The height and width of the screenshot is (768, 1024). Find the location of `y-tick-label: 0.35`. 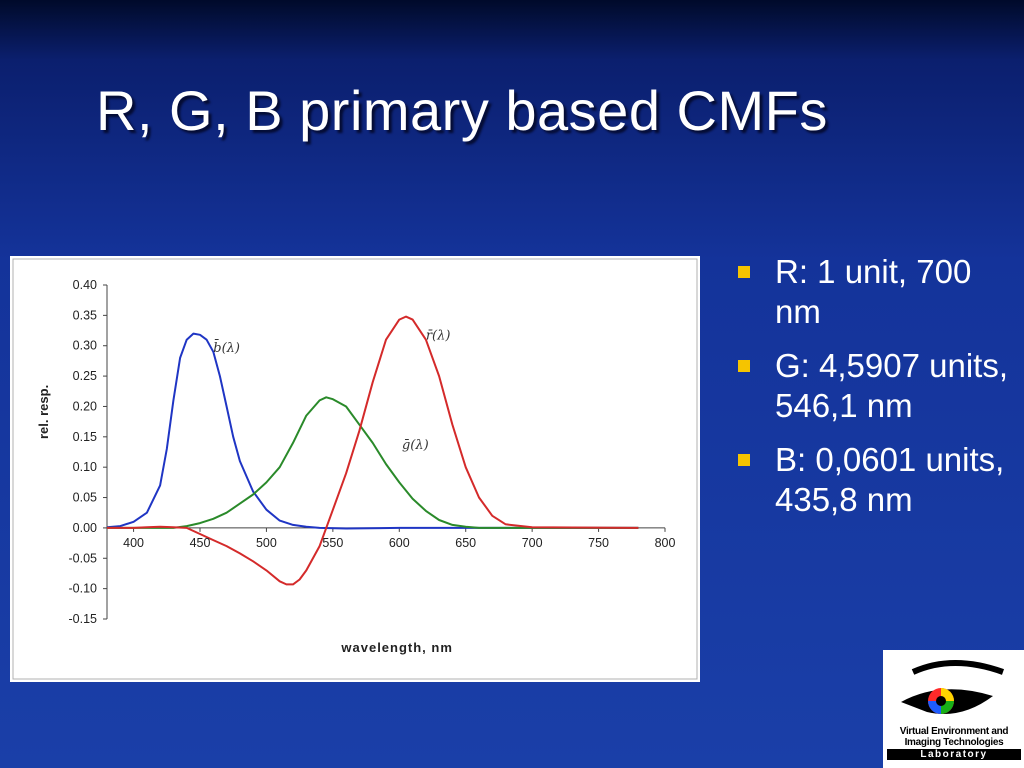

y-tick-label: 0.35 is located at coordinates (85, 315).